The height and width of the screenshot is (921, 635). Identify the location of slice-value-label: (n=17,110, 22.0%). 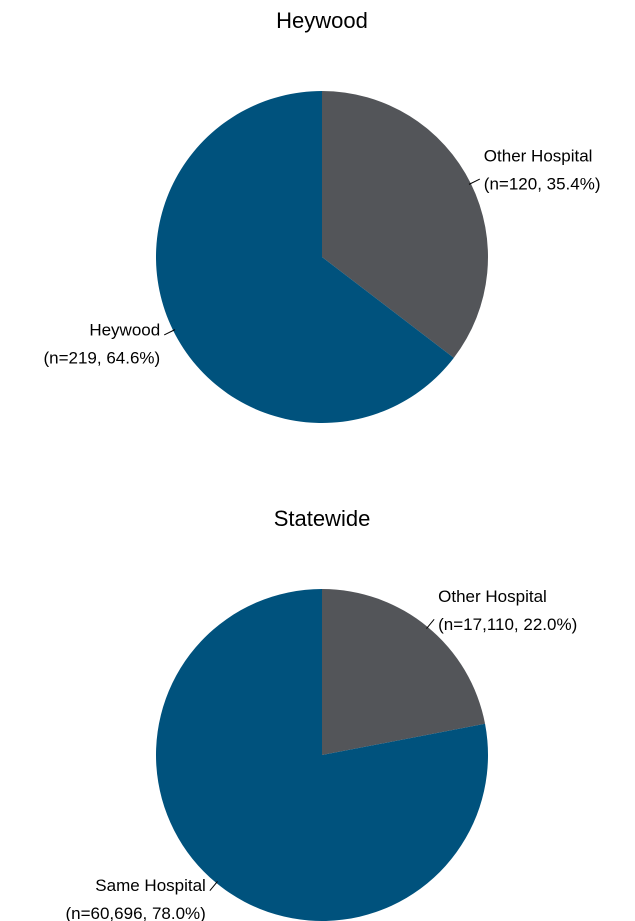
(507, 624).